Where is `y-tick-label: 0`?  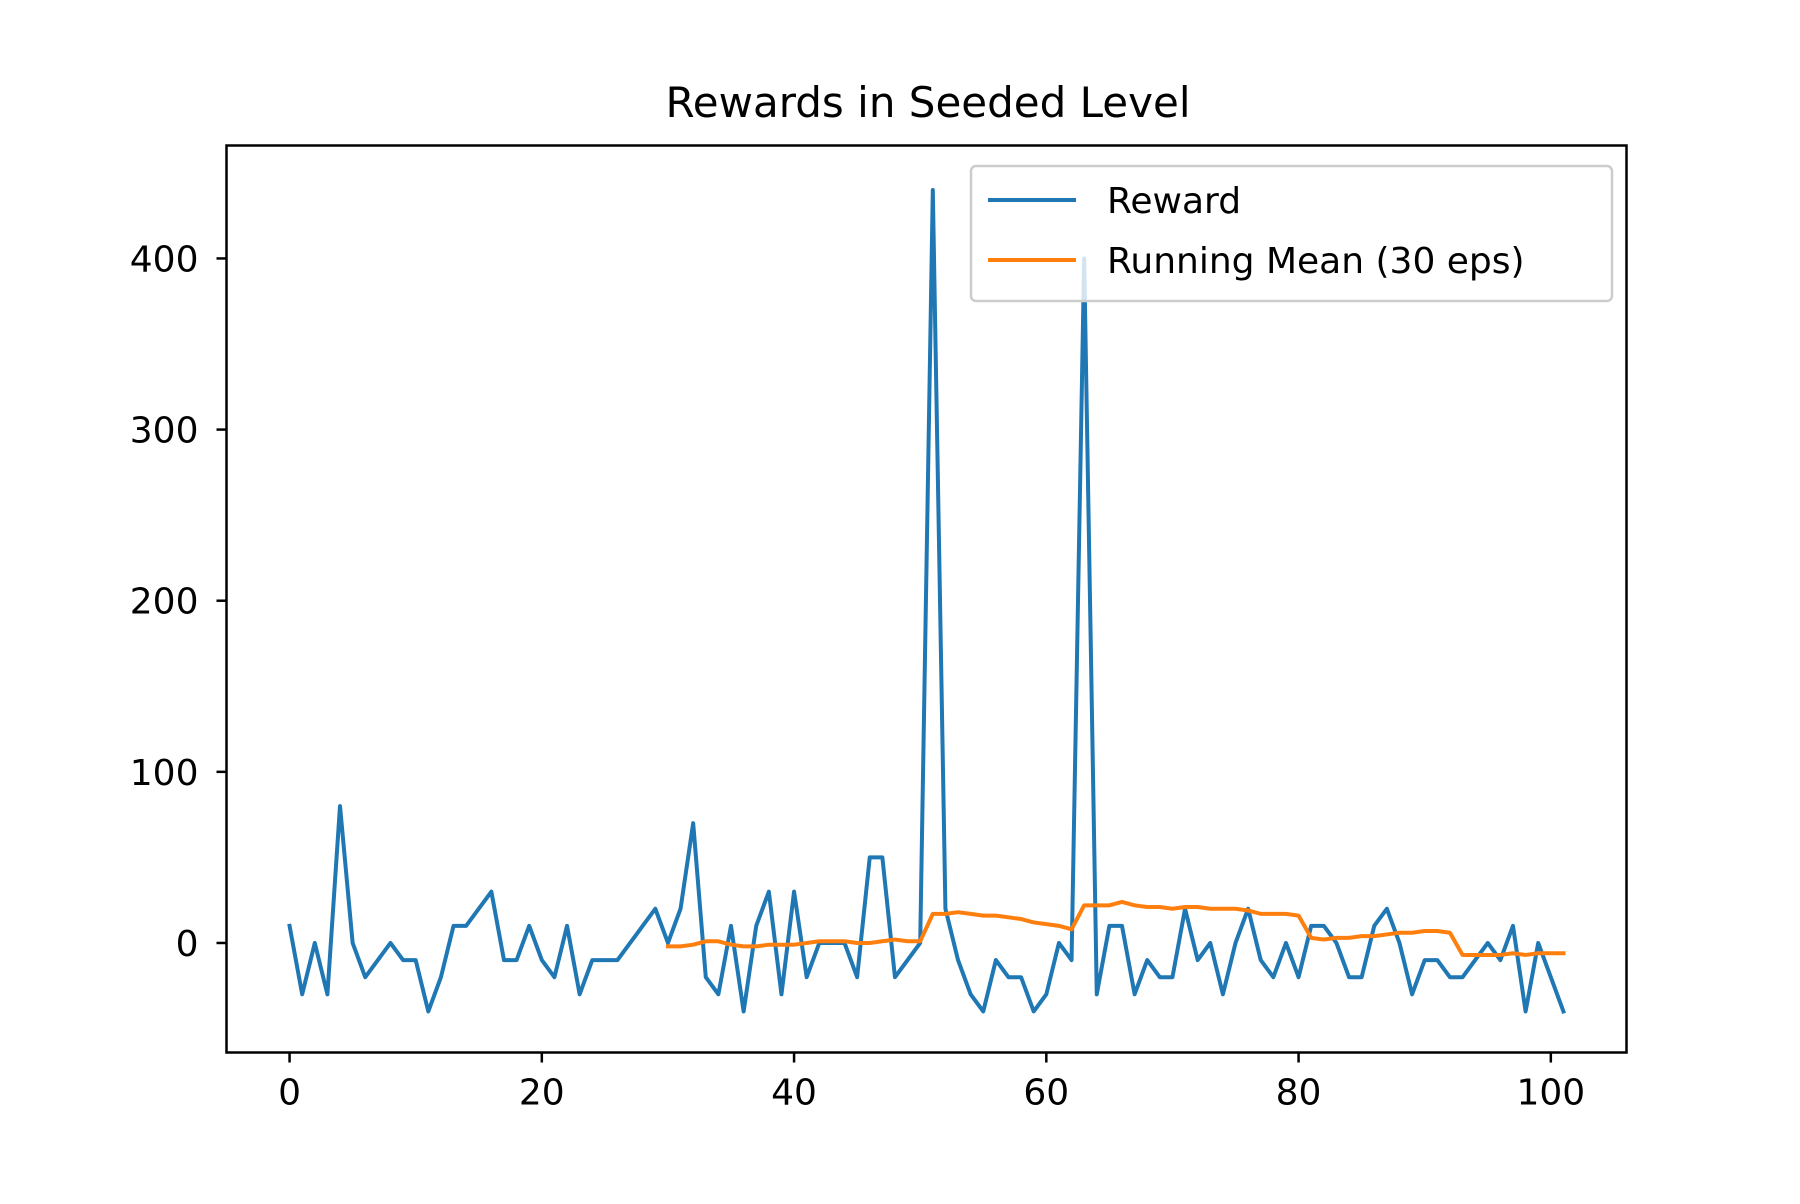
y-tick-label: 0 is located at coordinates (187, 944).